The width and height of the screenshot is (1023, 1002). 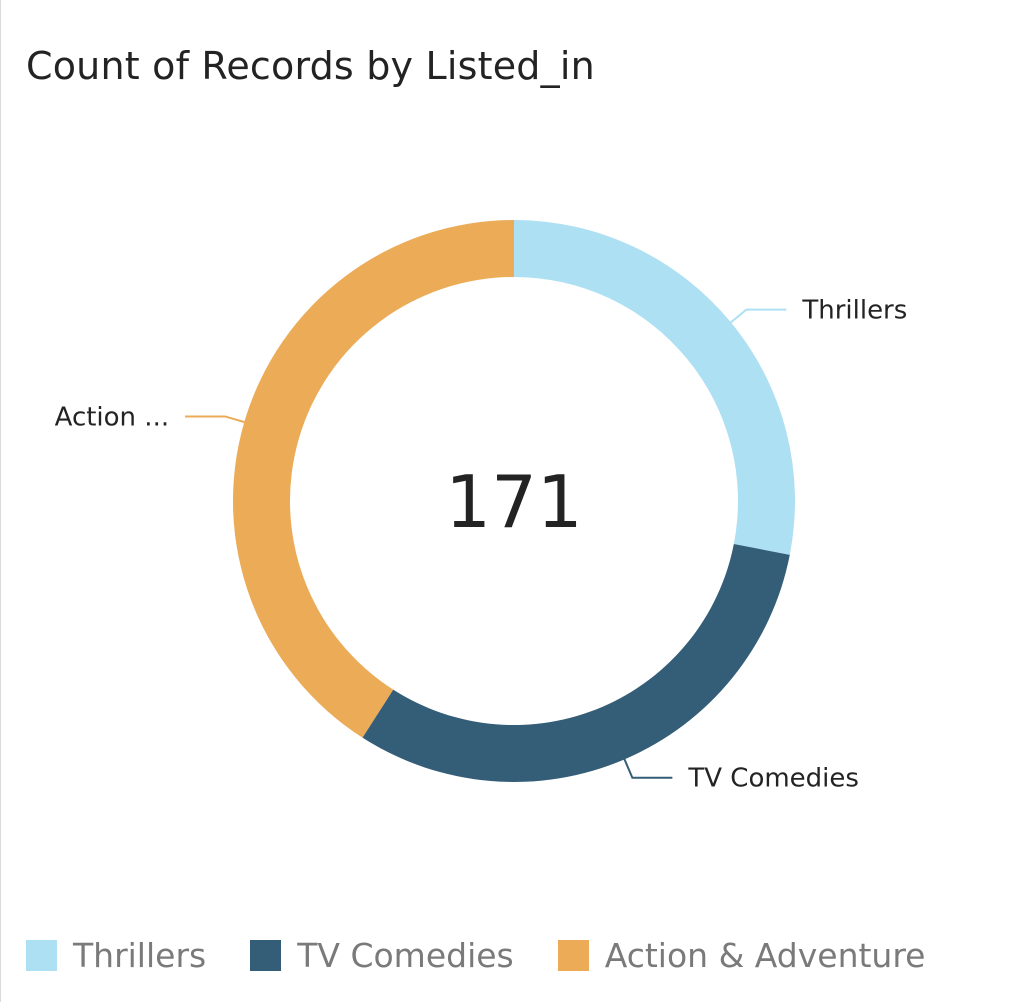 I want to click on legend-item-tv-comedies: TV Comedies, so click(x=382, y=955).